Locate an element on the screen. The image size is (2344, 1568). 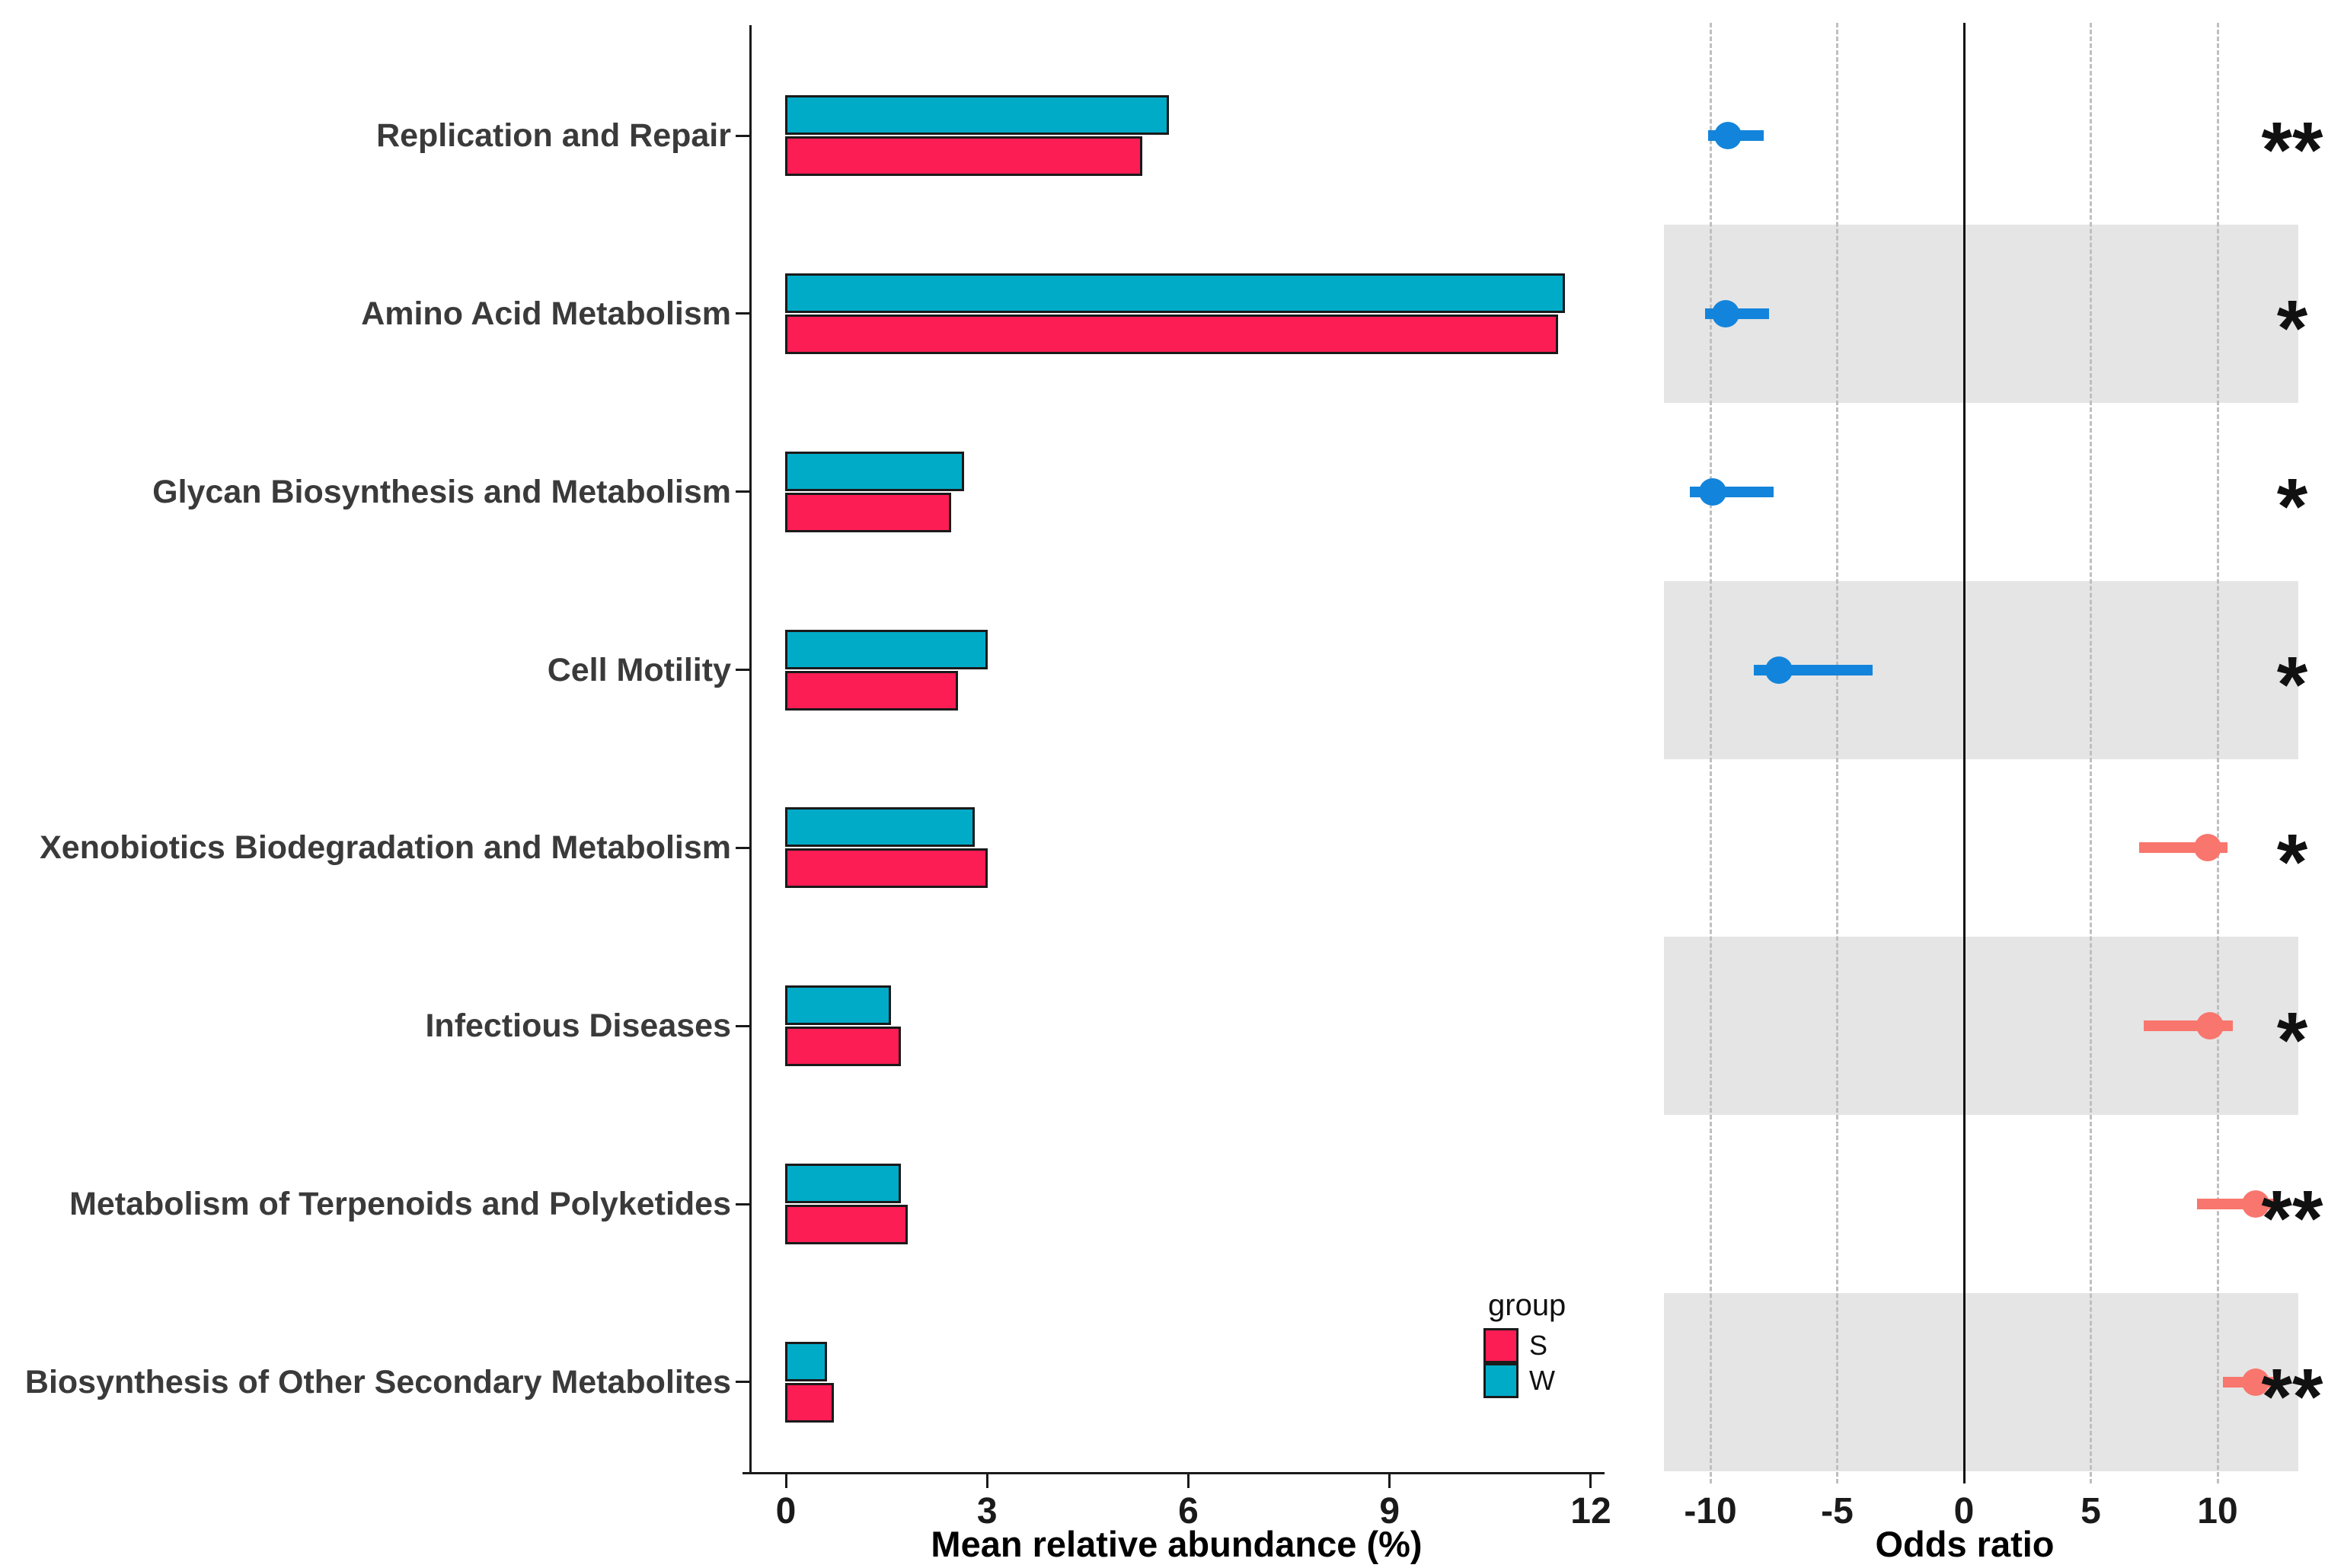
legend-swatch-S is located at coordinates (1500, 1346).